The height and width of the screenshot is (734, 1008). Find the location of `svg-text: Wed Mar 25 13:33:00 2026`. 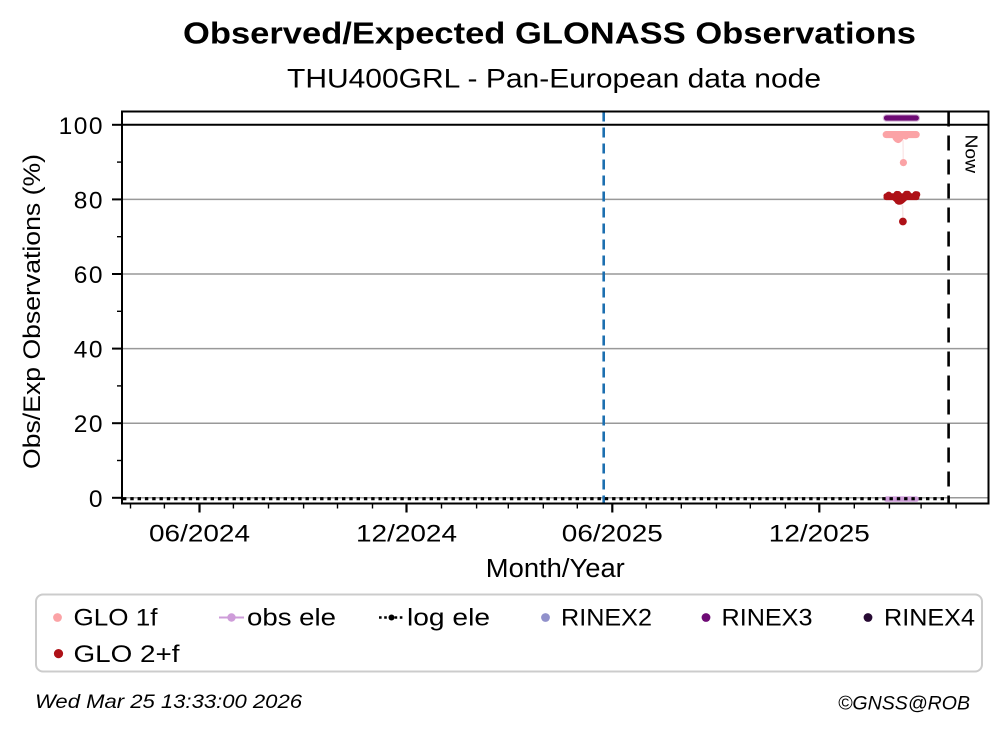

svg-text: Wed Mar 25 13:33:00 2026 is located at coordinates (168, 702).